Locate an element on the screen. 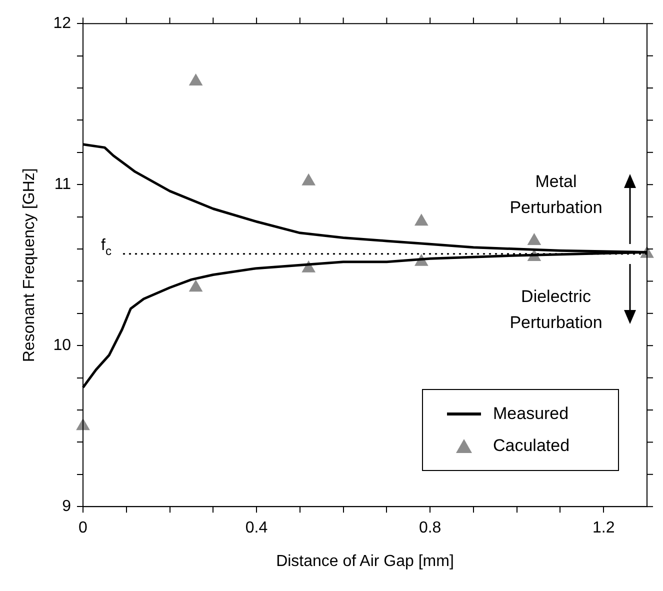 The height and width of the screenshot is (591, 663). x-tick-label: 0.8 is located at coordinates (430, 528).